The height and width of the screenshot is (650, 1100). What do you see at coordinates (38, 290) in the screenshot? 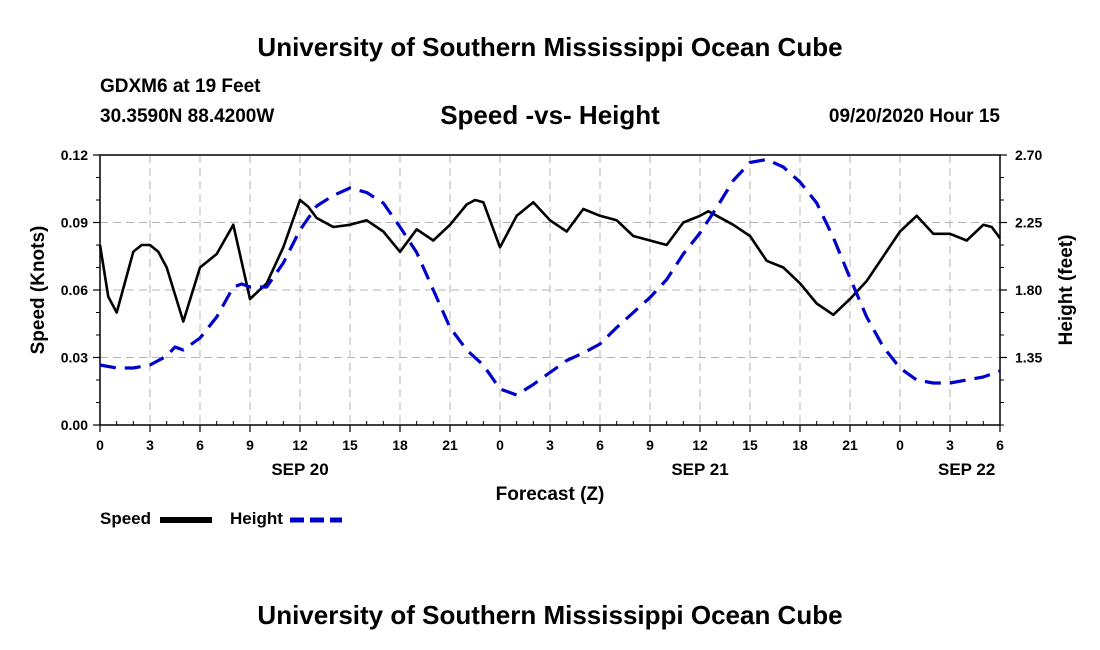
I see `y-axis-title: Speed (Knots)` at bounding box center [38, 290].